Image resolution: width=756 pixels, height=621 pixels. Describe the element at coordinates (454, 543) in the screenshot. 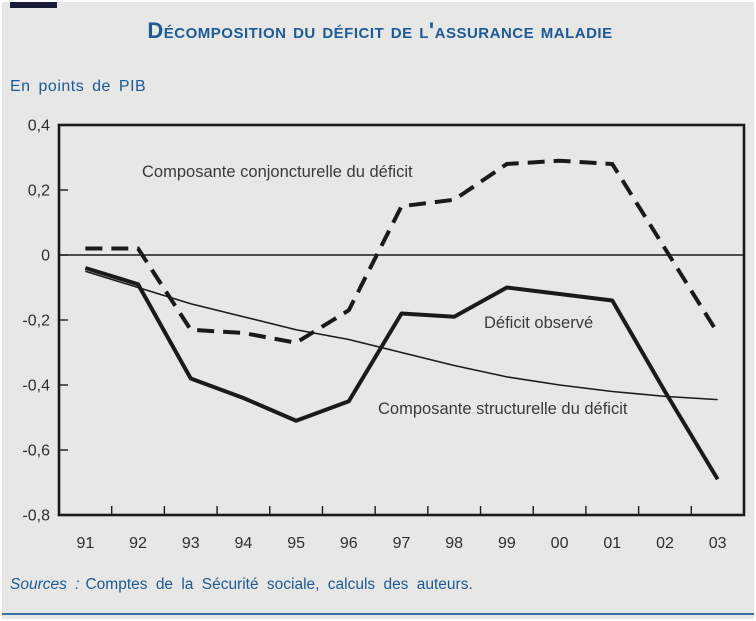

I see `x-tick-label: 98` at that location.